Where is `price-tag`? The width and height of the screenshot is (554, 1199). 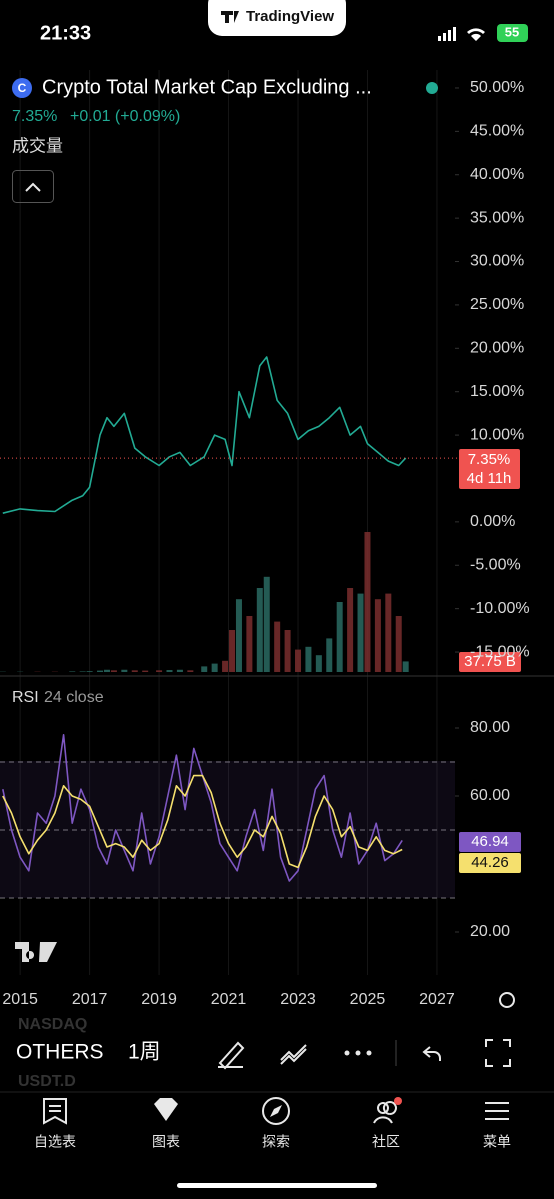 price-tag is located at coordinates (489, 469).